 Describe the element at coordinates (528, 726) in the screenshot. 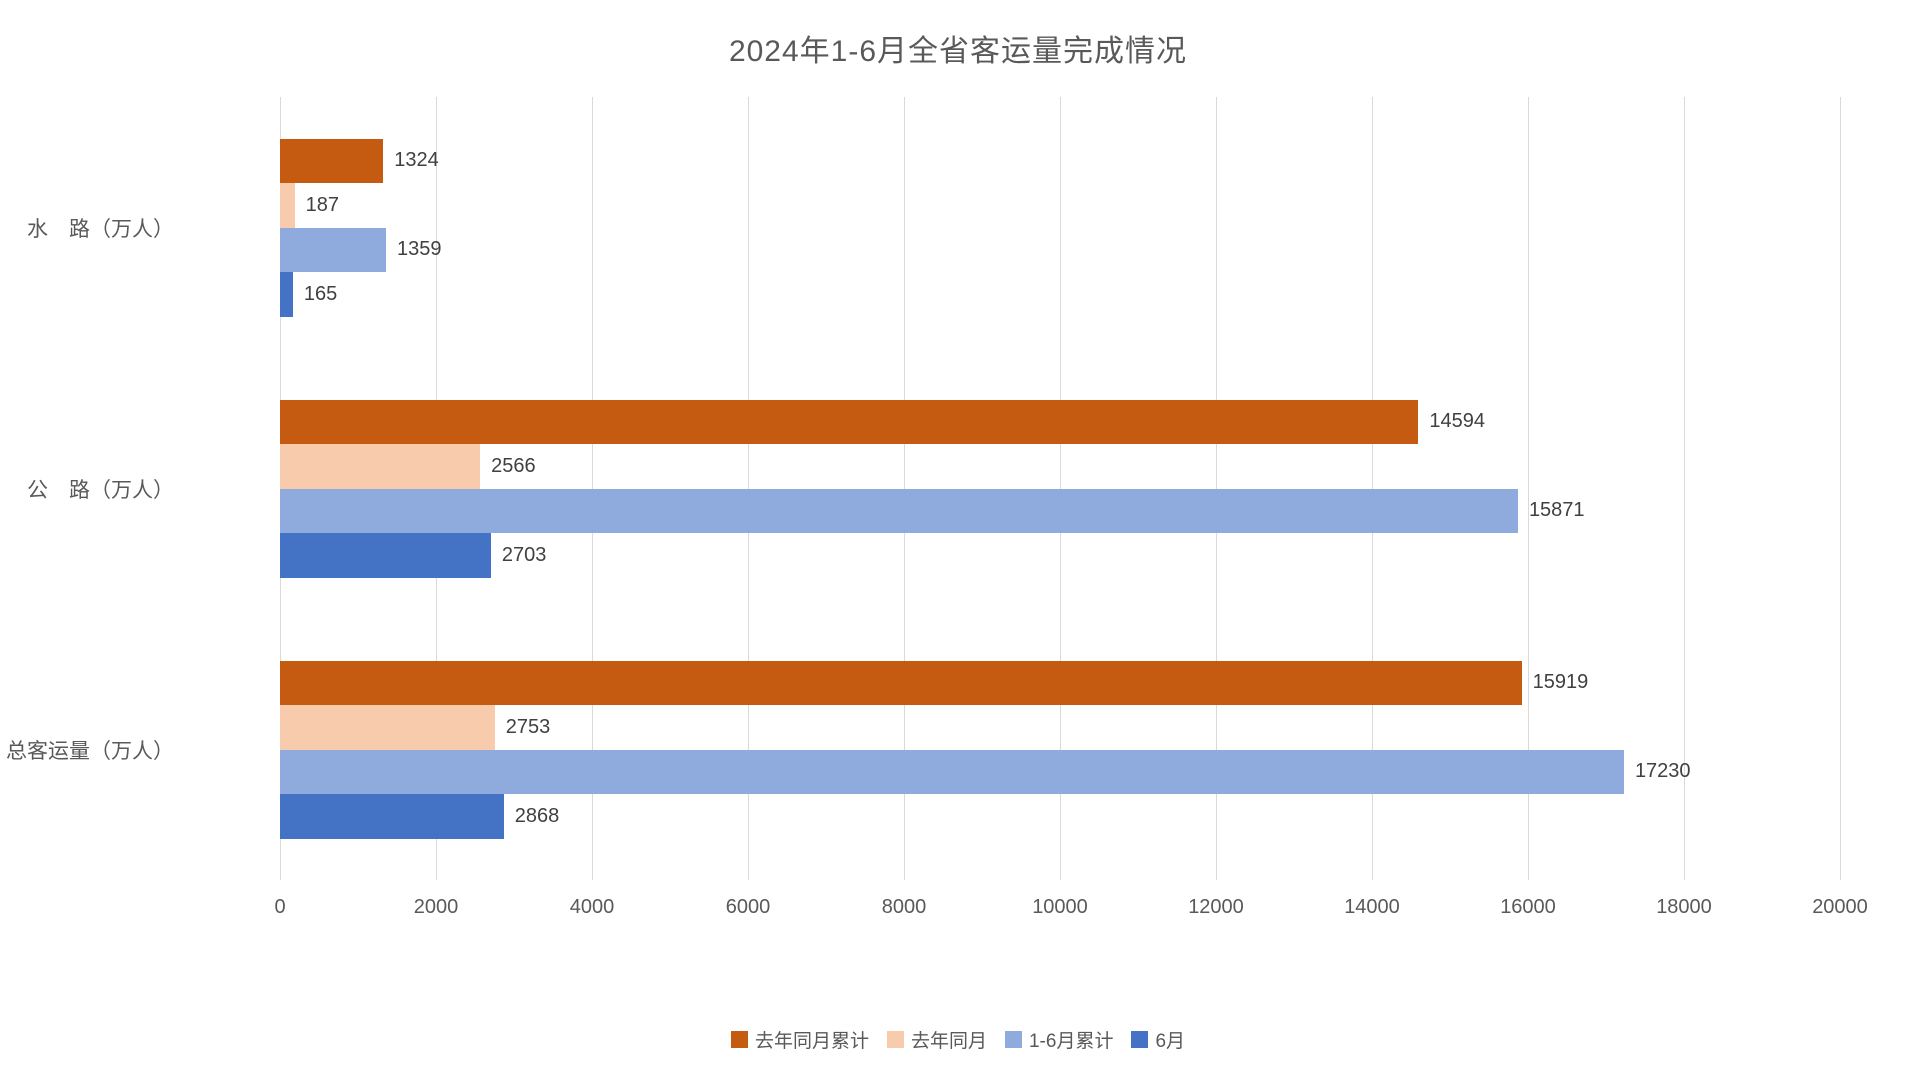

I see `bar-value: 2753` at that location.